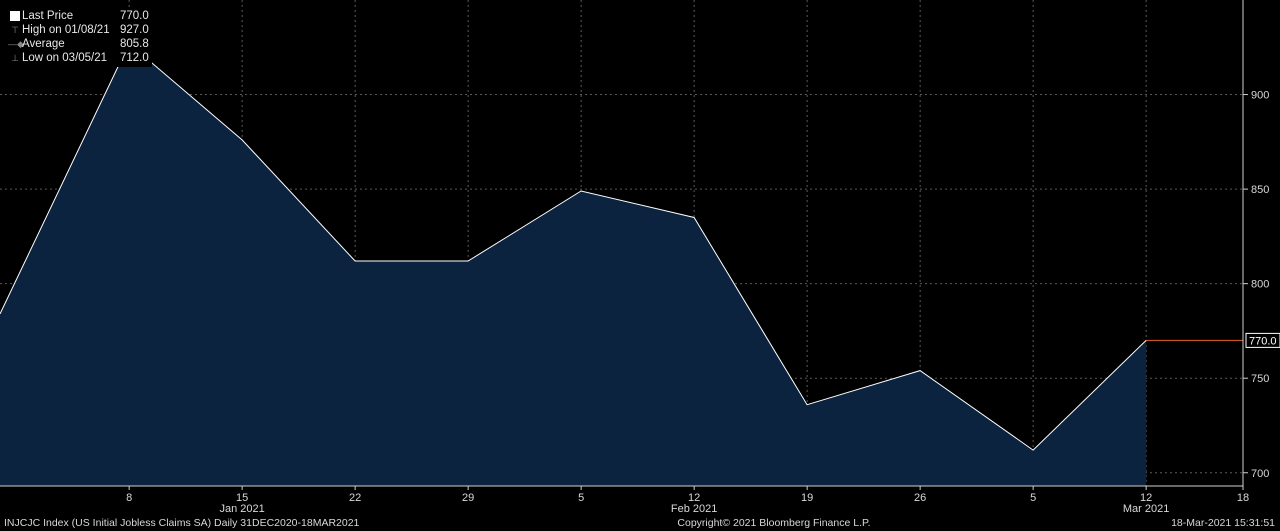  I want to click on y-tick-label: 700, so click(1260, 474).